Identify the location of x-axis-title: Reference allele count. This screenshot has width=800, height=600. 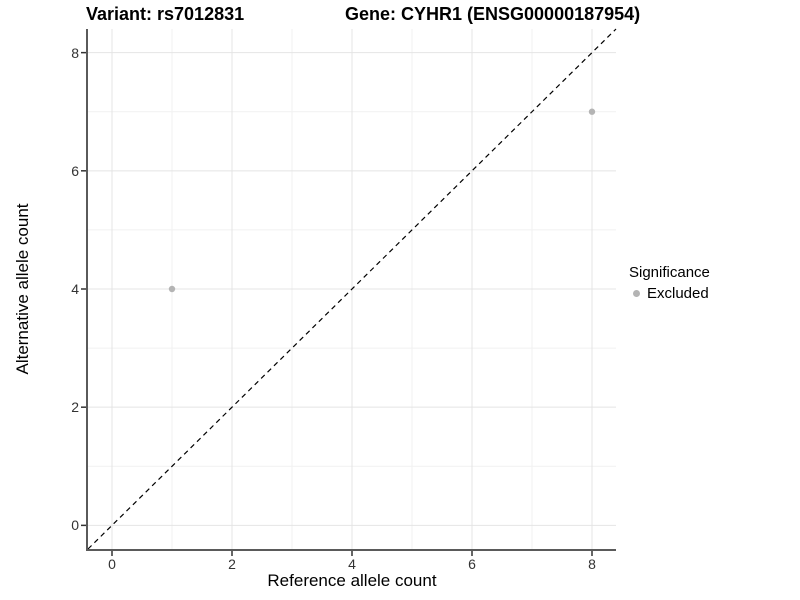
(352, 580).